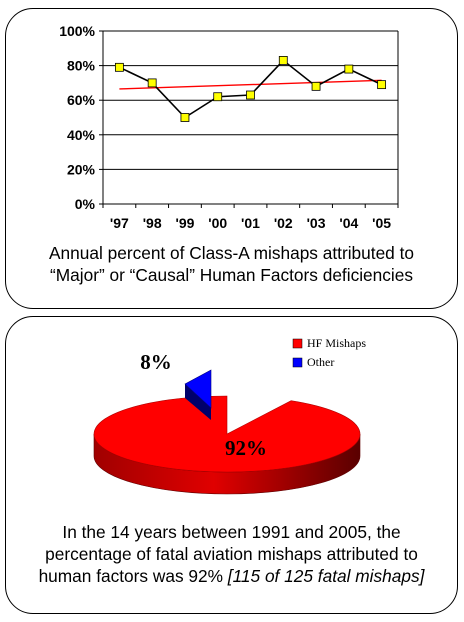 The image size is (464, 622). I want to click on legend-label: Other, so click(320, 362).